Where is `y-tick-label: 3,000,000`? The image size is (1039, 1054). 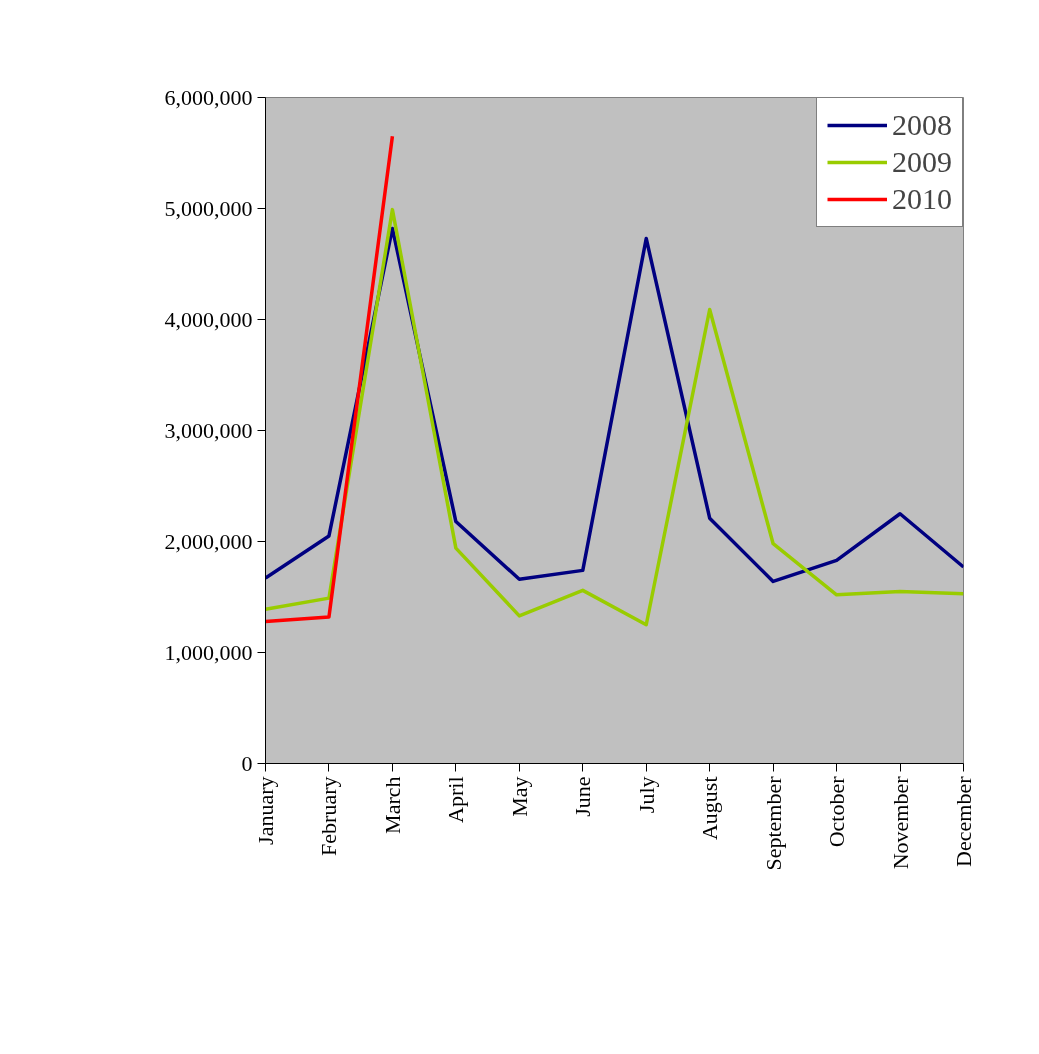 y-tick-label: 3,000,000 is located at coordinates (208, 430).